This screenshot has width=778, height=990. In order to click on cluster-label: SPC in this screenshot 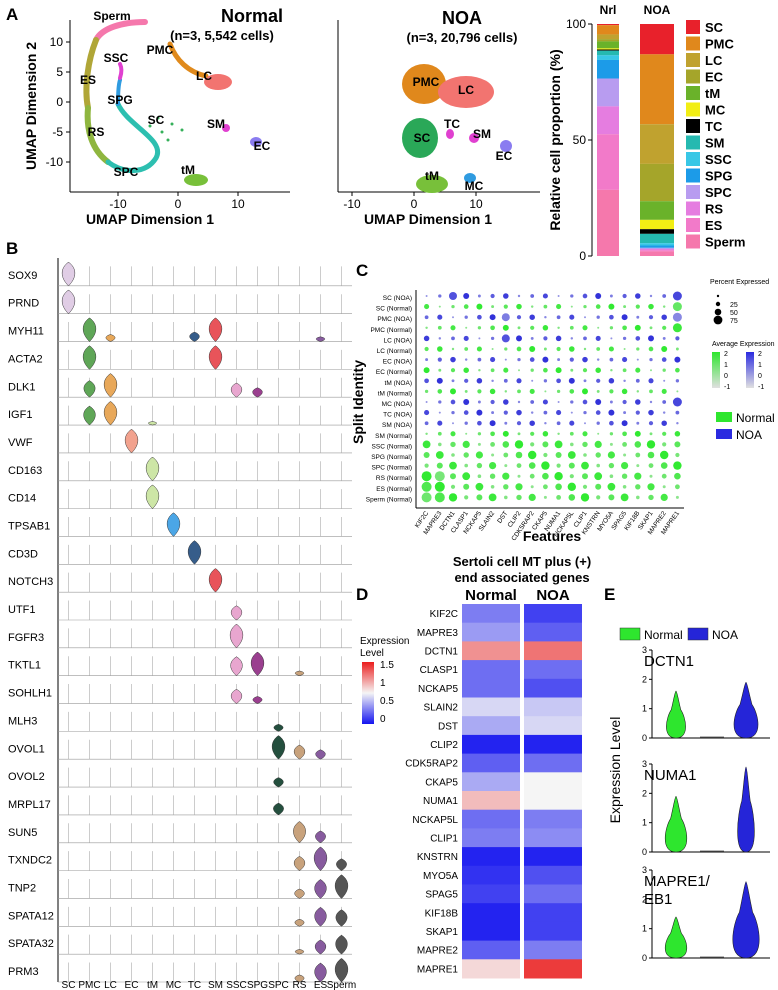, I will do `click(126, 172)`.